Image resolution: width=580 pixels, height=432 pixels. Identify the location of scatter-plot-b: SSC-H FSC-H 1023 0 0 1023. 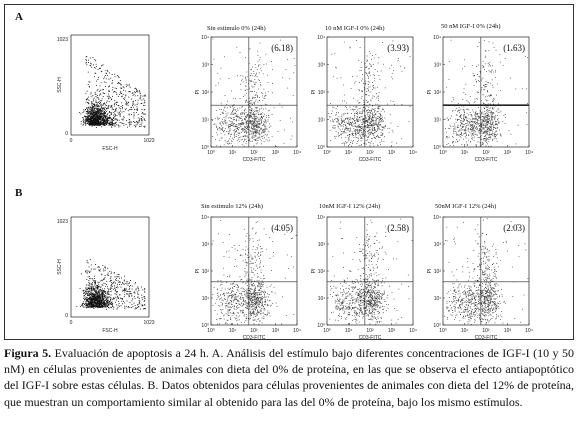
(103, 276).